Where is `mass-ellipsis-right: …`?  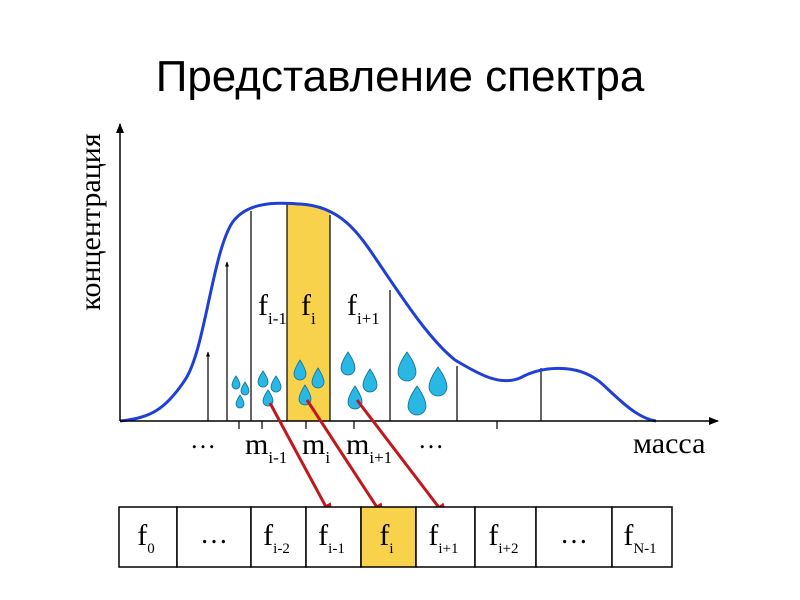 mass-ellipsis-right: … is located at coordinates (431, 439).